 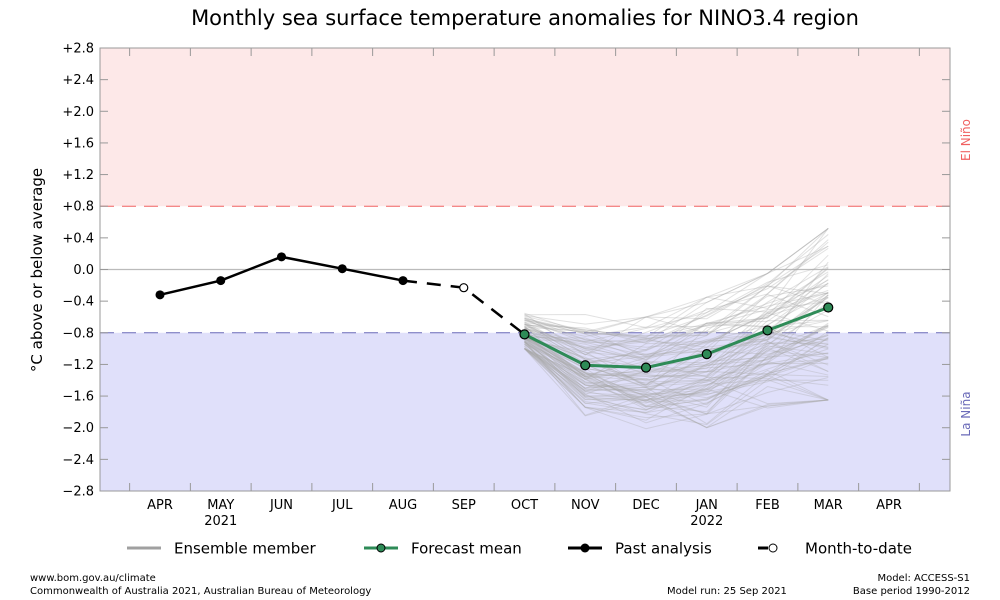 What do you see at coordinates (443, 549) in the screenshot?
I see `legend-item-mean: Forecast mean` at bounding box center [443, 549].